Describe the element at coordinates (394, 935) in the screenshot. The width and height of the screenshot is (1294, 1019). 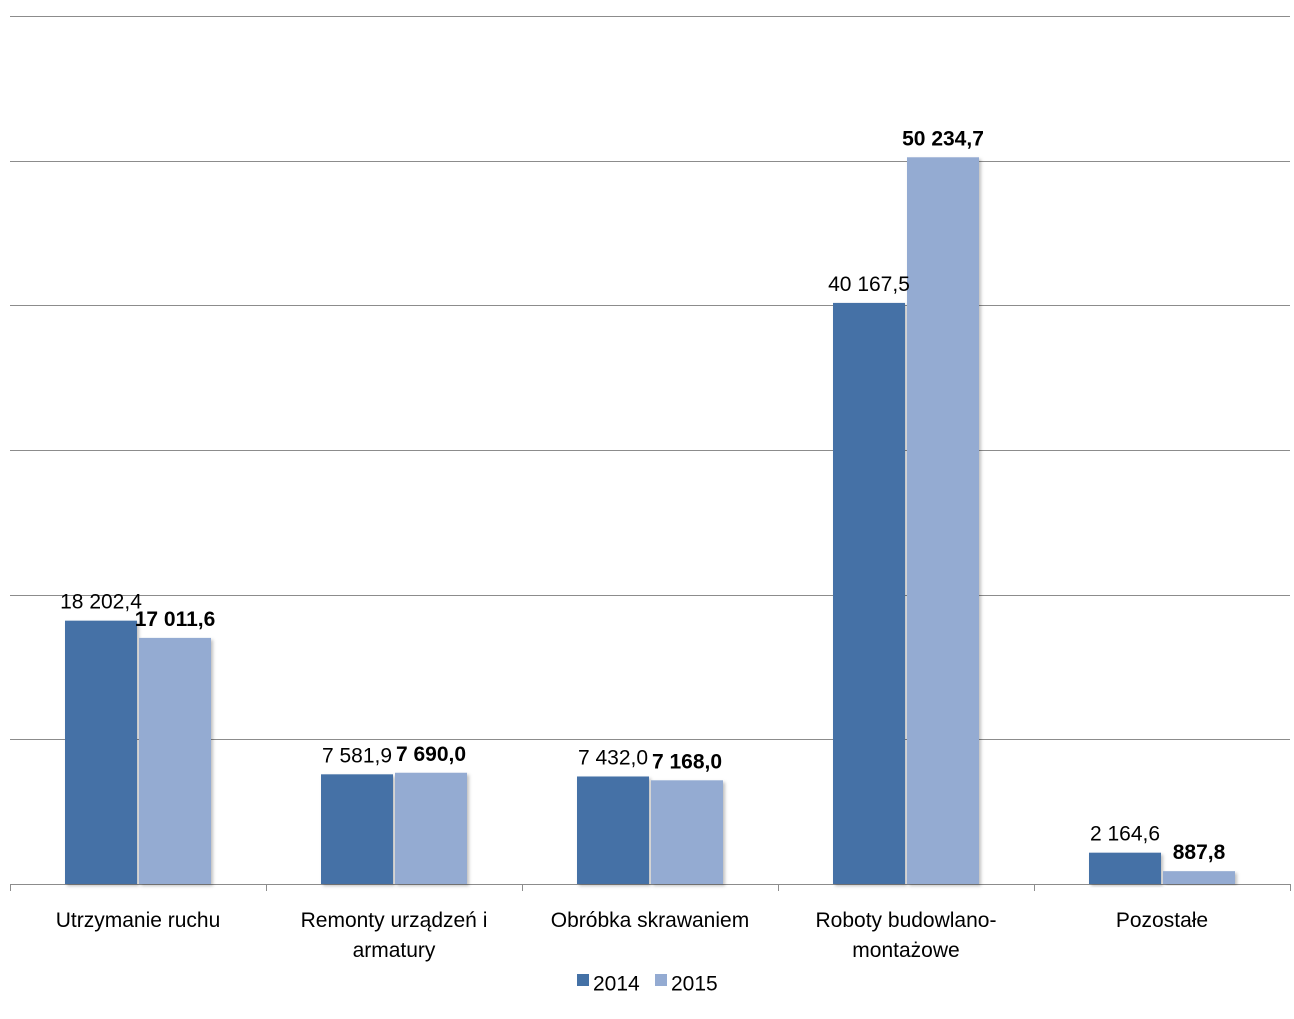
I see `category-label-2: Remonty urządzeń i armatury` at that location.